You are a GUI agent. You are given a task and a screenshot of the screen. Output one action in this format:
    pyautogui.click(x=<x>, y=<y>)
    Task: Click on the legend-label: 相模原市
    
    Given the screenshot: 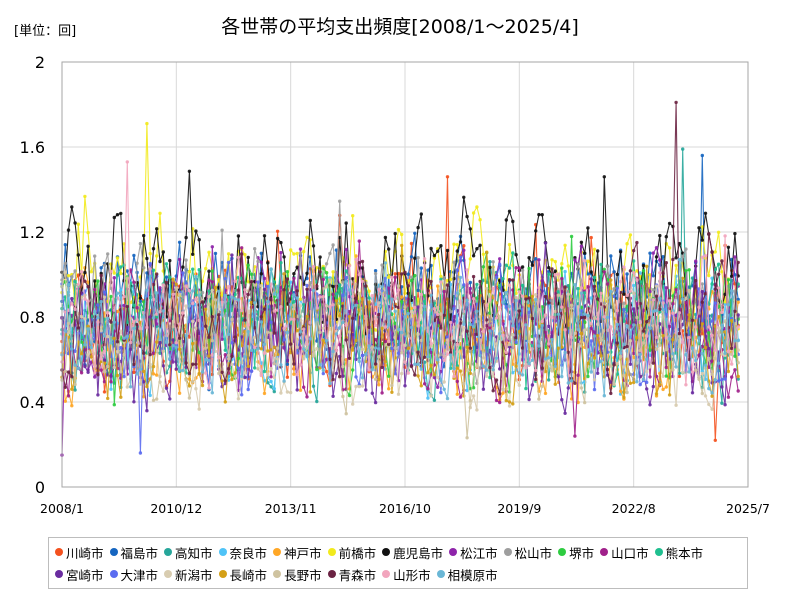 What is the action you would take?
    pyautogui.click(x=472, y=575)
    